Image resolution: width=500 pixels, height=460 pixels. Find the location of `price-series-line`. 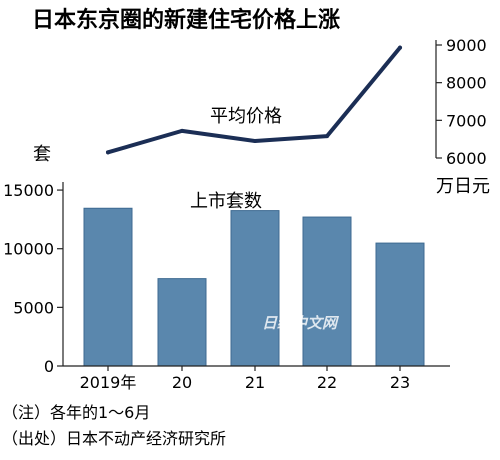

price-series-line is located at coordinates (254, 100).